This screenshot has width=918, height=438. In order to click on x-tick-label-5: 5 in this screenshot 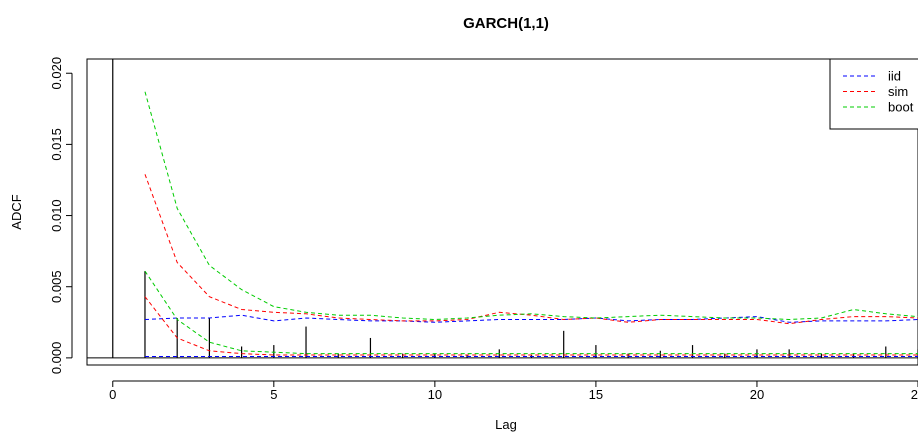, I will do `click(273, 394)`.